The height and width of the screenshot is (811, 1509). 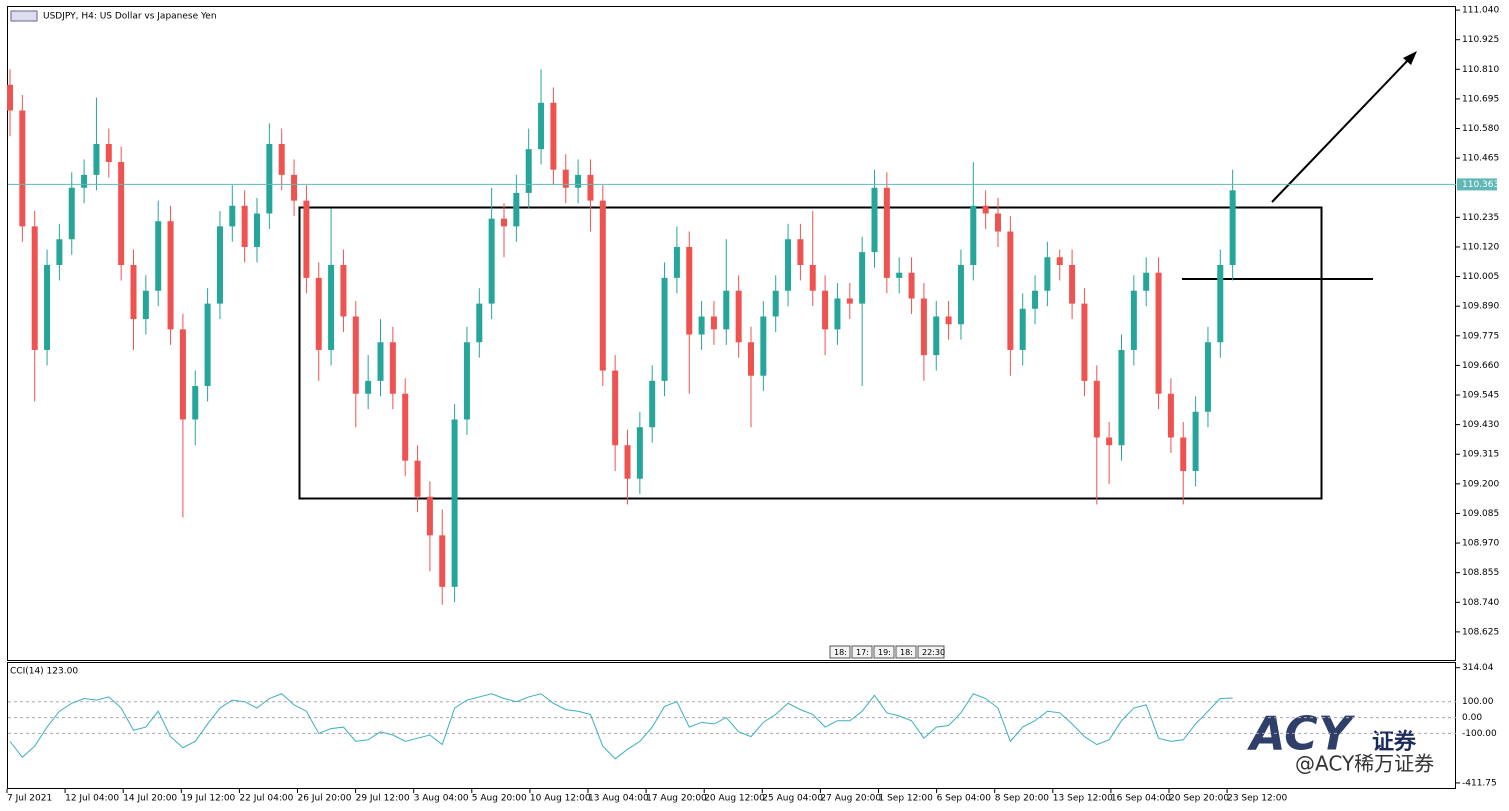 I want to click on y-tick-label: 110.695, so click(x=1480, y=99).